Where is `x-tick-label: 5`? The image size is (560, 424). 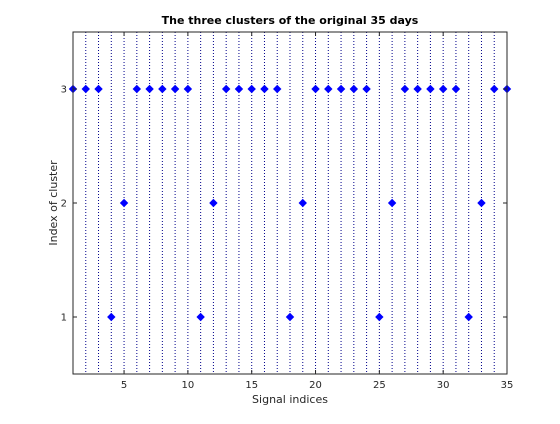
x-tick-label: 5 is located at coordinates (124, 385).